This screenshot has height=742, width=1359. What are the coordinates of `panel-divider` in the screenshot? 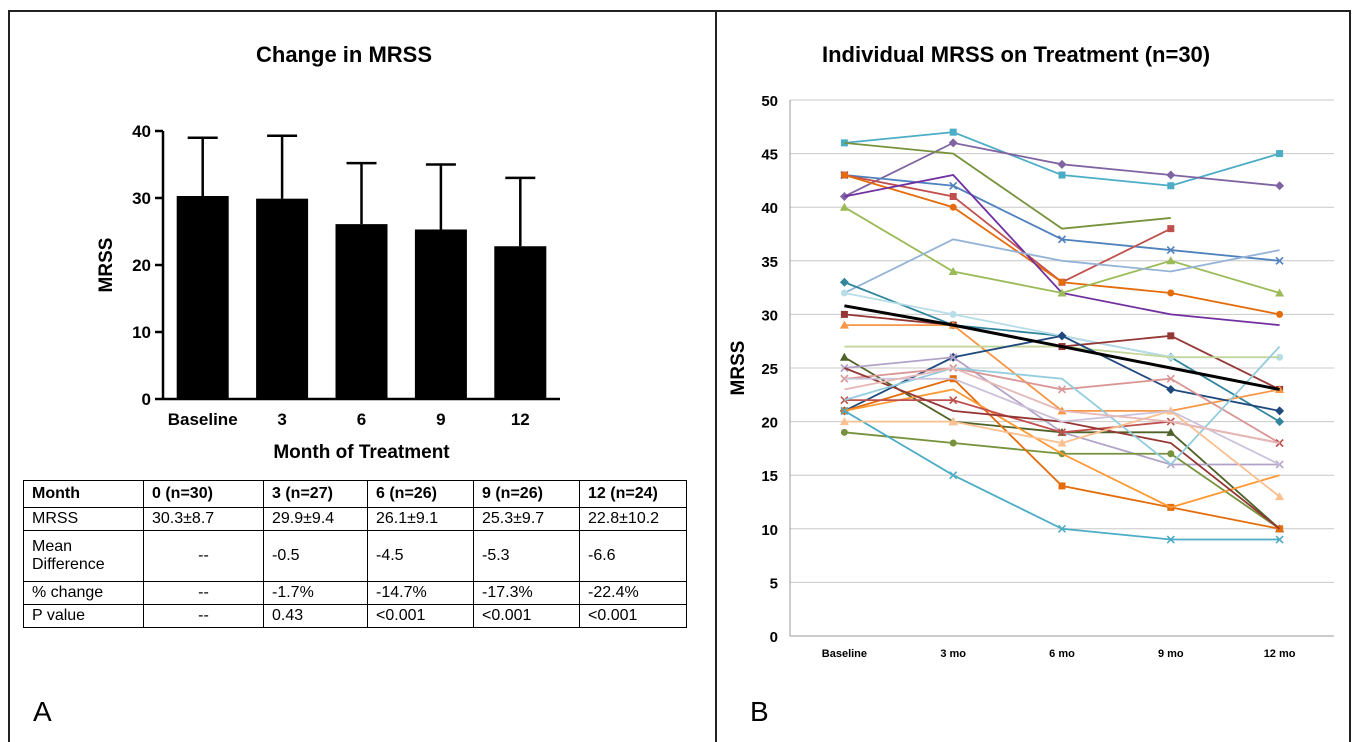 It's located at (716, 376).